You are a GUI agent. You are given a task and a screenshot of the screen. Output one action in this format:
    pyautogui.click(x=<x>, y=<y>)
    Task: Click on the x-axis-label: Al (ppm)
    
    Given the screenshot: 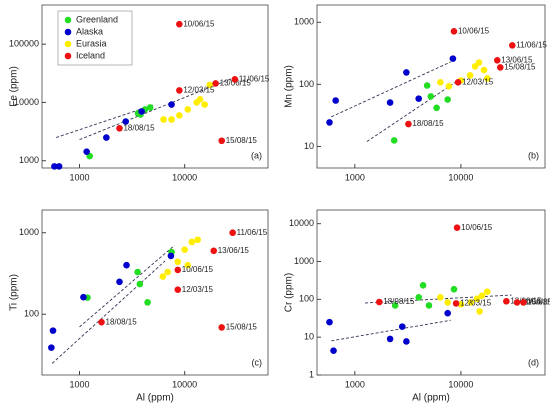 What is the action you would take?
    pyautogui.click(x=155, y=398)
    